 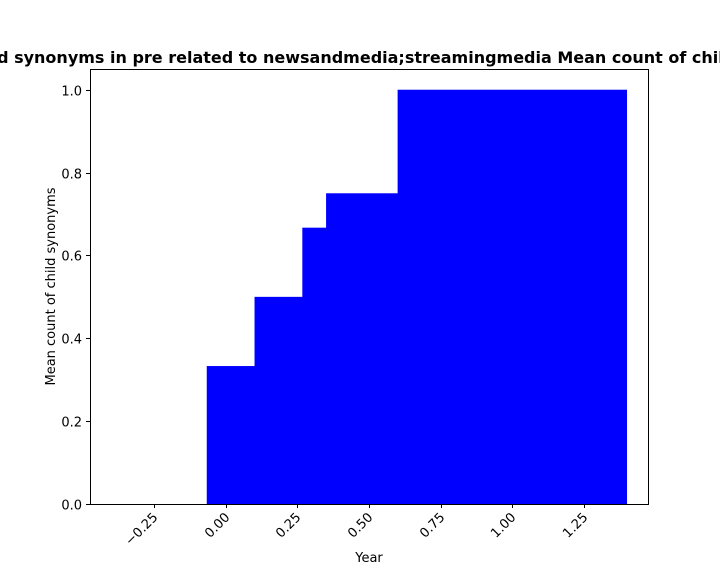 What do you see at coordinates (368, 558) in the screenshot?
I see `x-axis-label: Year` at bounding box center [368, 558].